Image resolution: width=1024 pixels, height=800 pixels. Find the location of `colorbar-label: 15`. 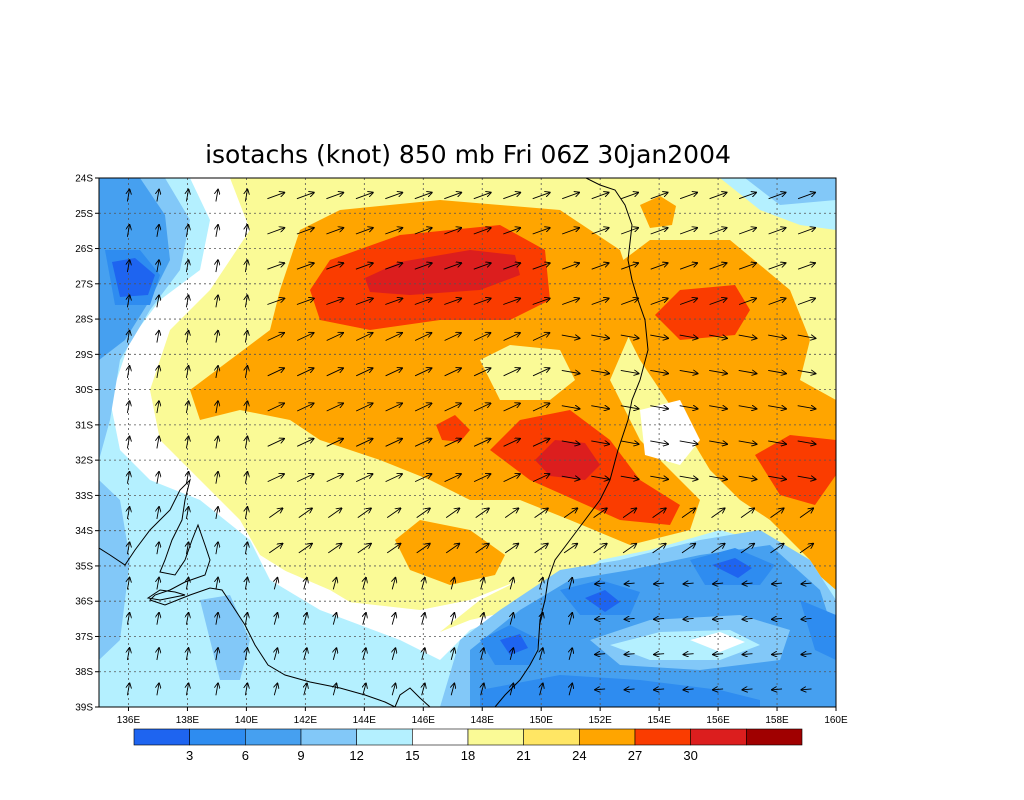

colorbar-label: 15 is located at coordinates (412, 755).